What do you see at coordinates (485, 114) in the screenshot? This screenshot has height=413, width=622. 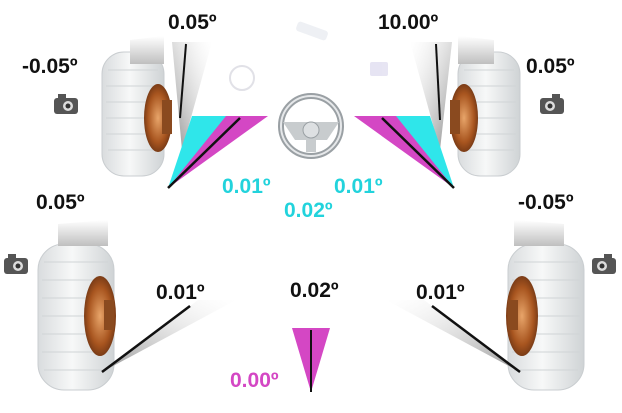 I see `front-right-tire-icon` at bounding box center [485, 114].